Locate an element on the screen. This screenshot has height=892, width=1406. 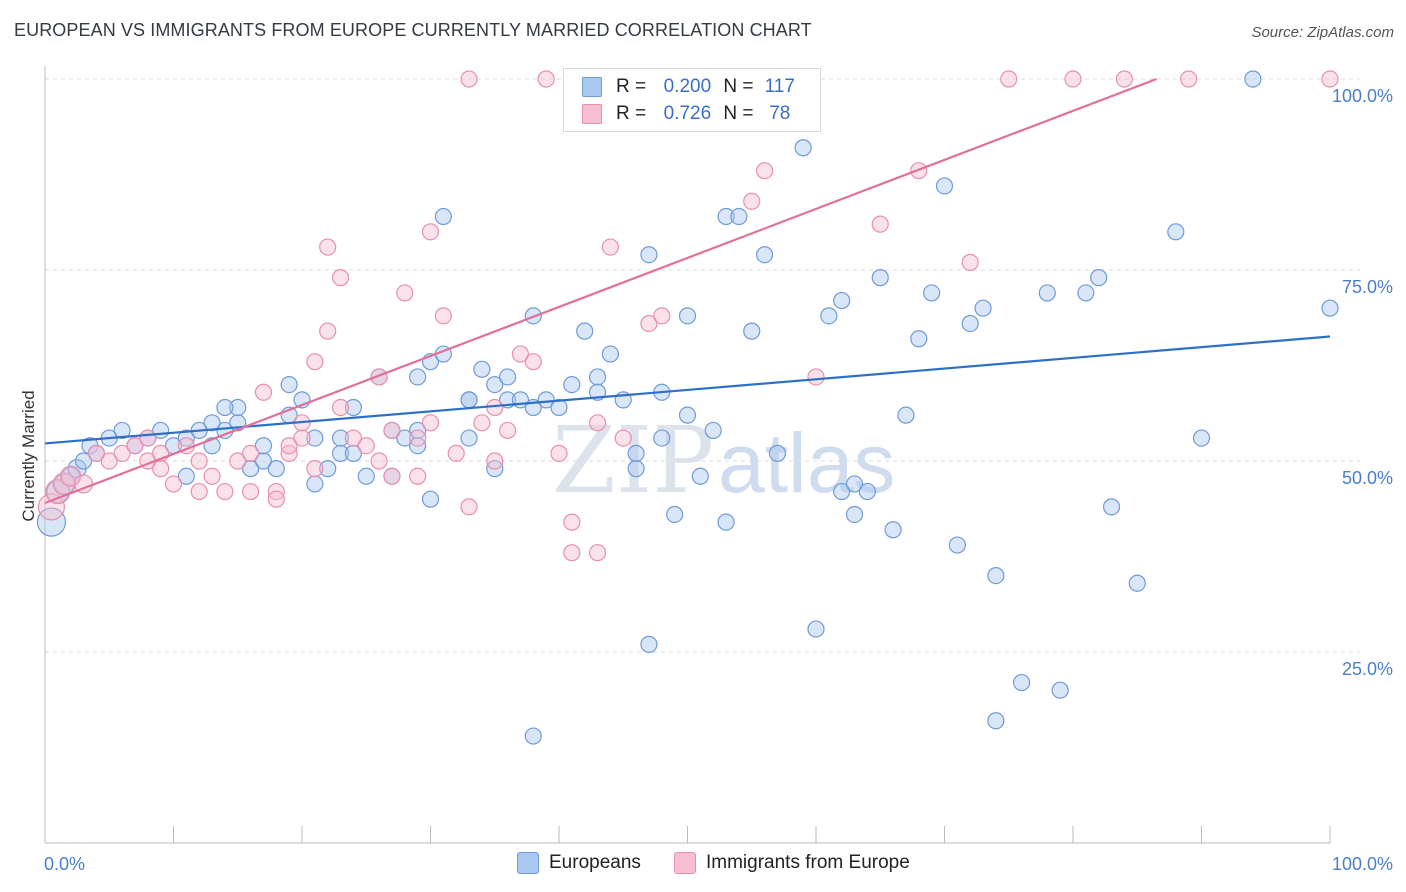
legend-r-value: 0.726 is located at coordinates (687, 113).